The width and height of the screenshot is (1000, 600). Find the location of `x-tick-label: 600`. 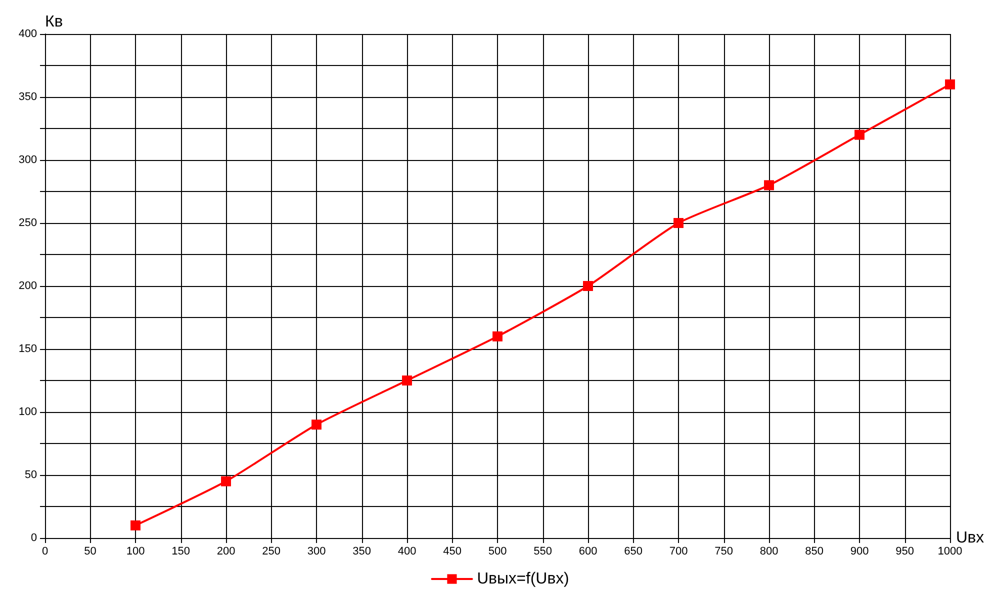

x-tick-label: 600 is located at coordinates (588, 552).